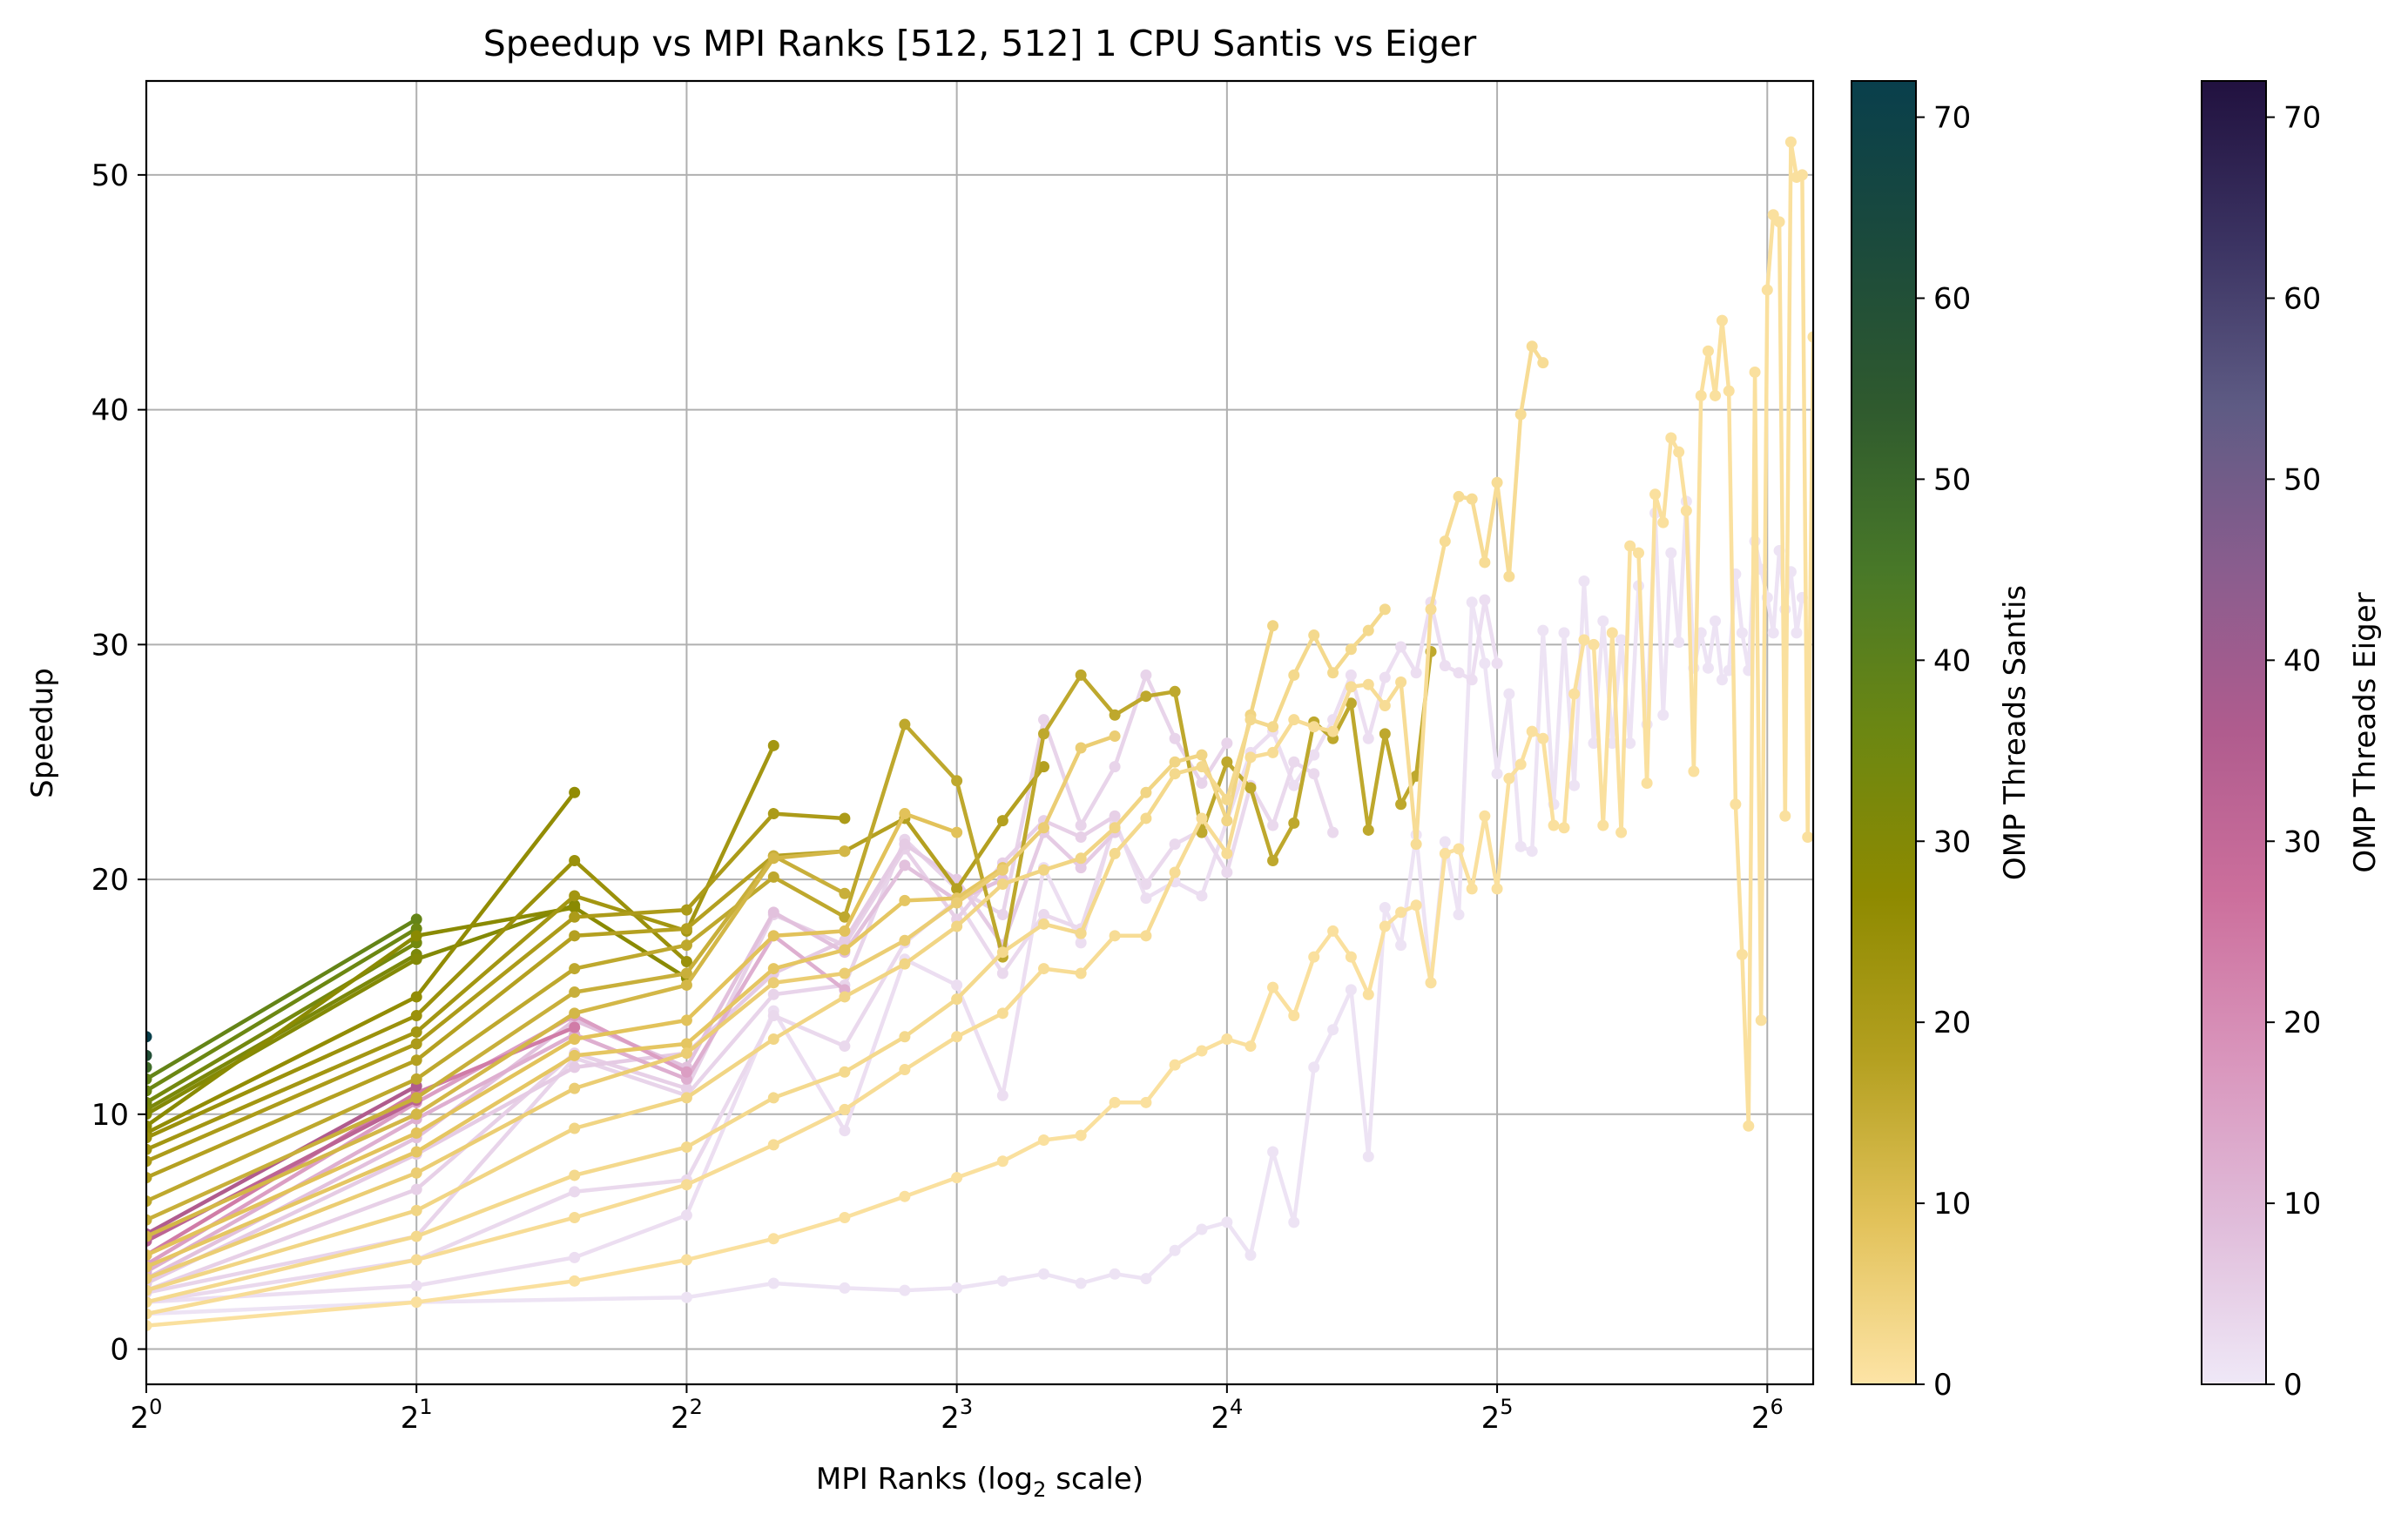 The height and width of the screenshot is (1521, 2408). What do you see at coordinates (1952, 1205) in the screenshot?
I see `colorbar-tick-label: 10` at bounding box center [1952, 1205].